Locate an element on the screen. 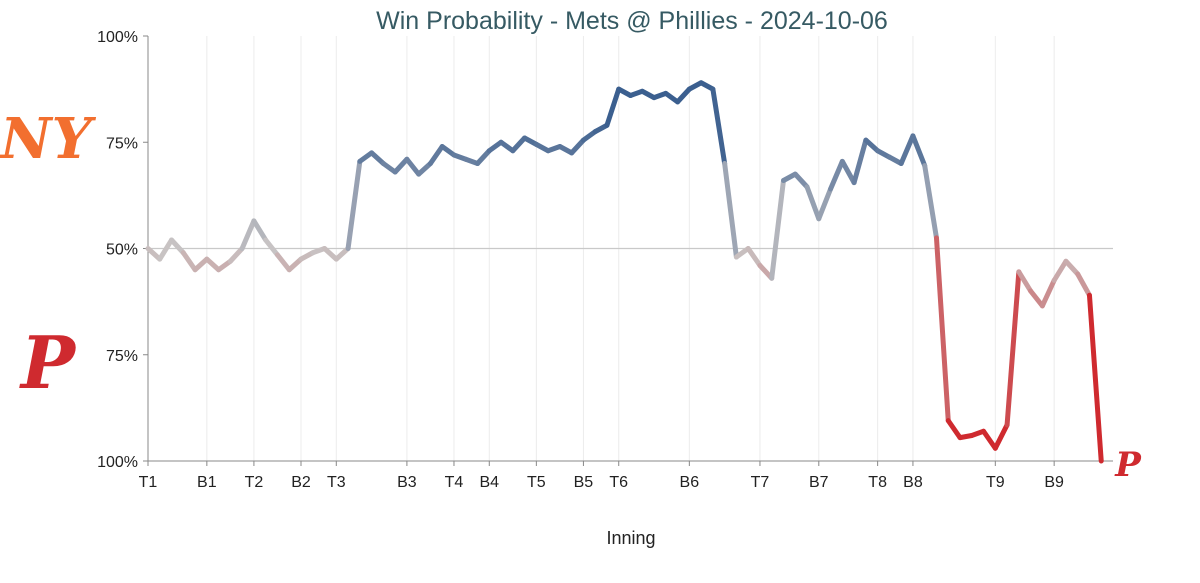 This screenshot has height=583, width=1200. x-tick-label: T3 is located at coordinates (336, 482).